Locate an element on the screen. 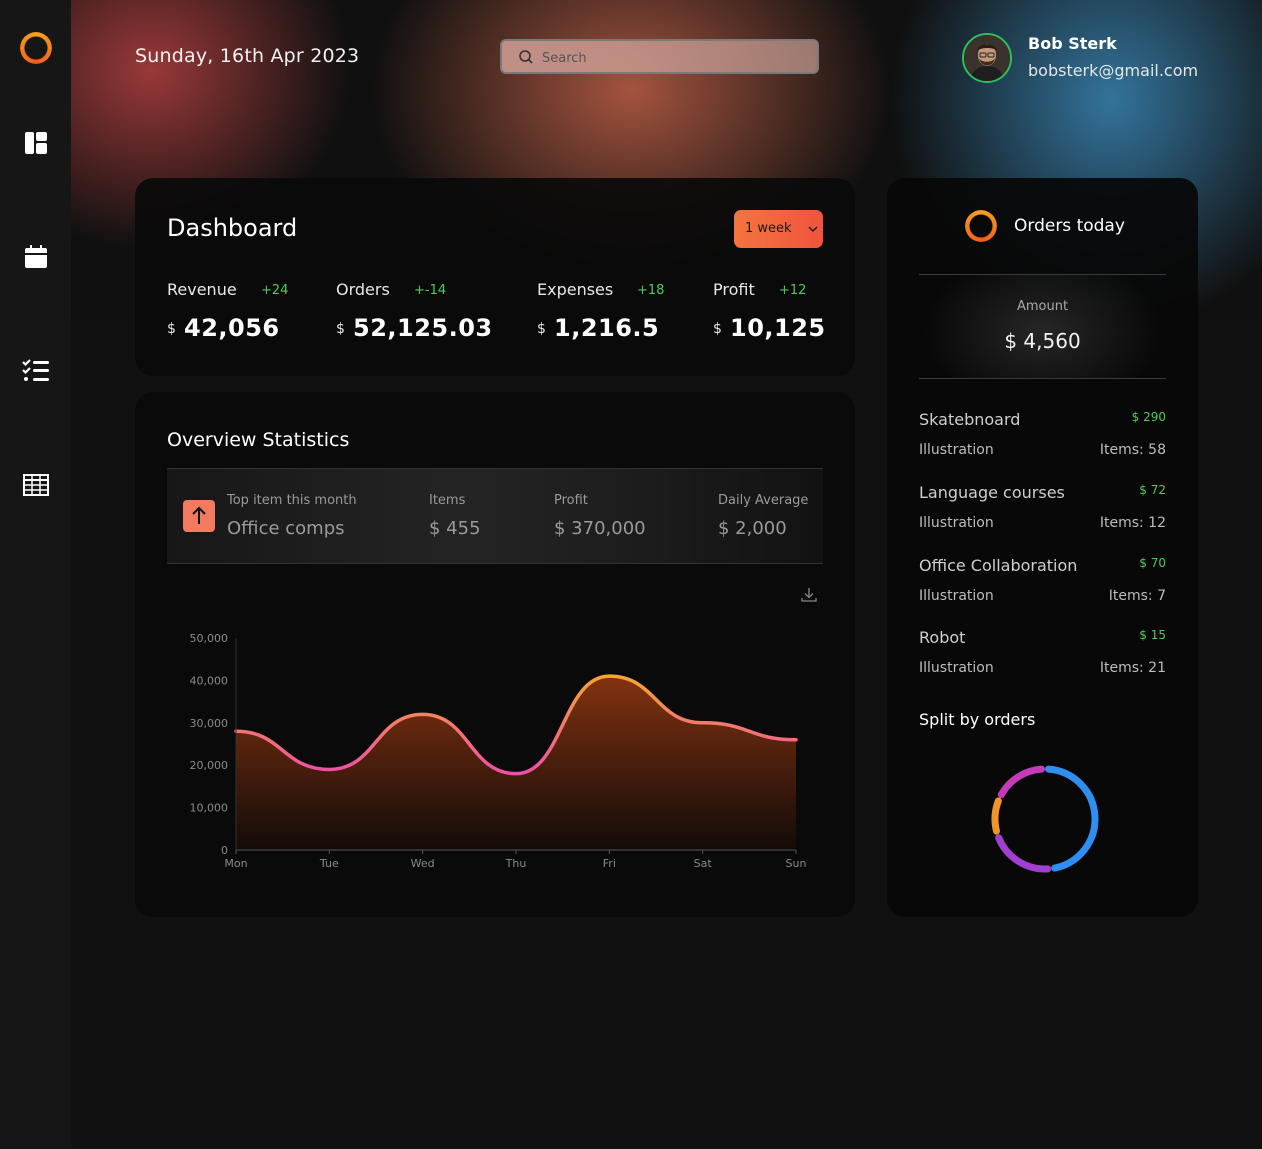  orders-ring-icon is located at coordinates (981, 226).